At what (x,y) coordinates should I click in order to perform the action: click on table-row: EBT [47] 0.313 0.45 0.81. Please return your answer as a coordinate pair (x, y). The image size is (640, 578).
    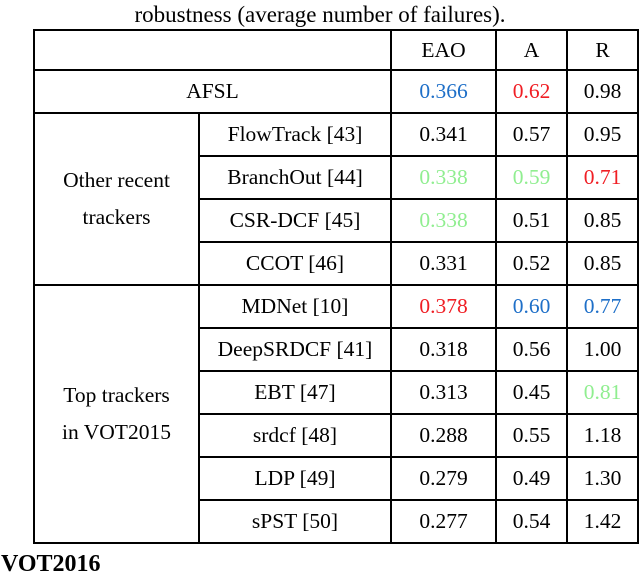
    Looking at the image, I should click on (336, 392).